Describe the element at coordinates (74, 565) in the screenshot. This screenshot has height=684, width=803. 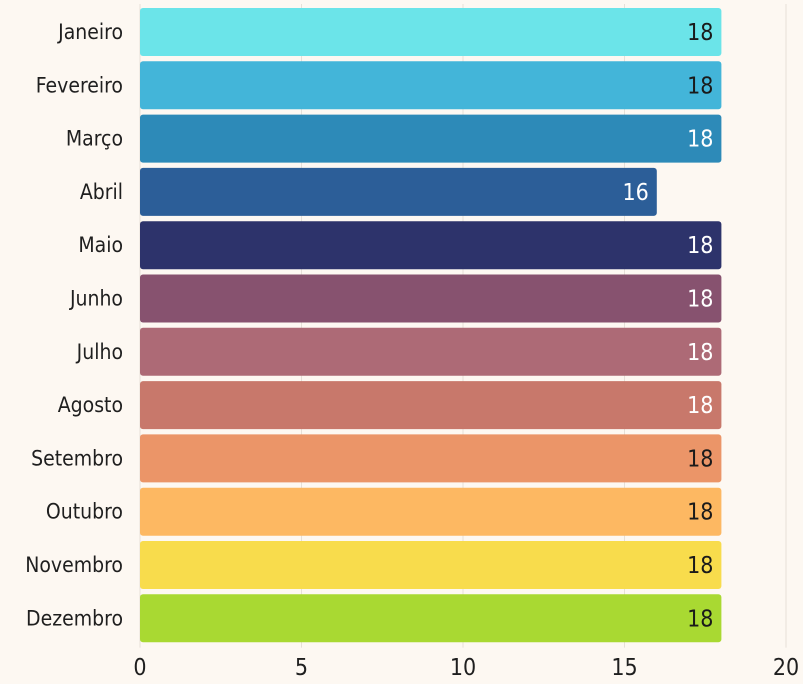
I see `category-label: Novembro` at that location.